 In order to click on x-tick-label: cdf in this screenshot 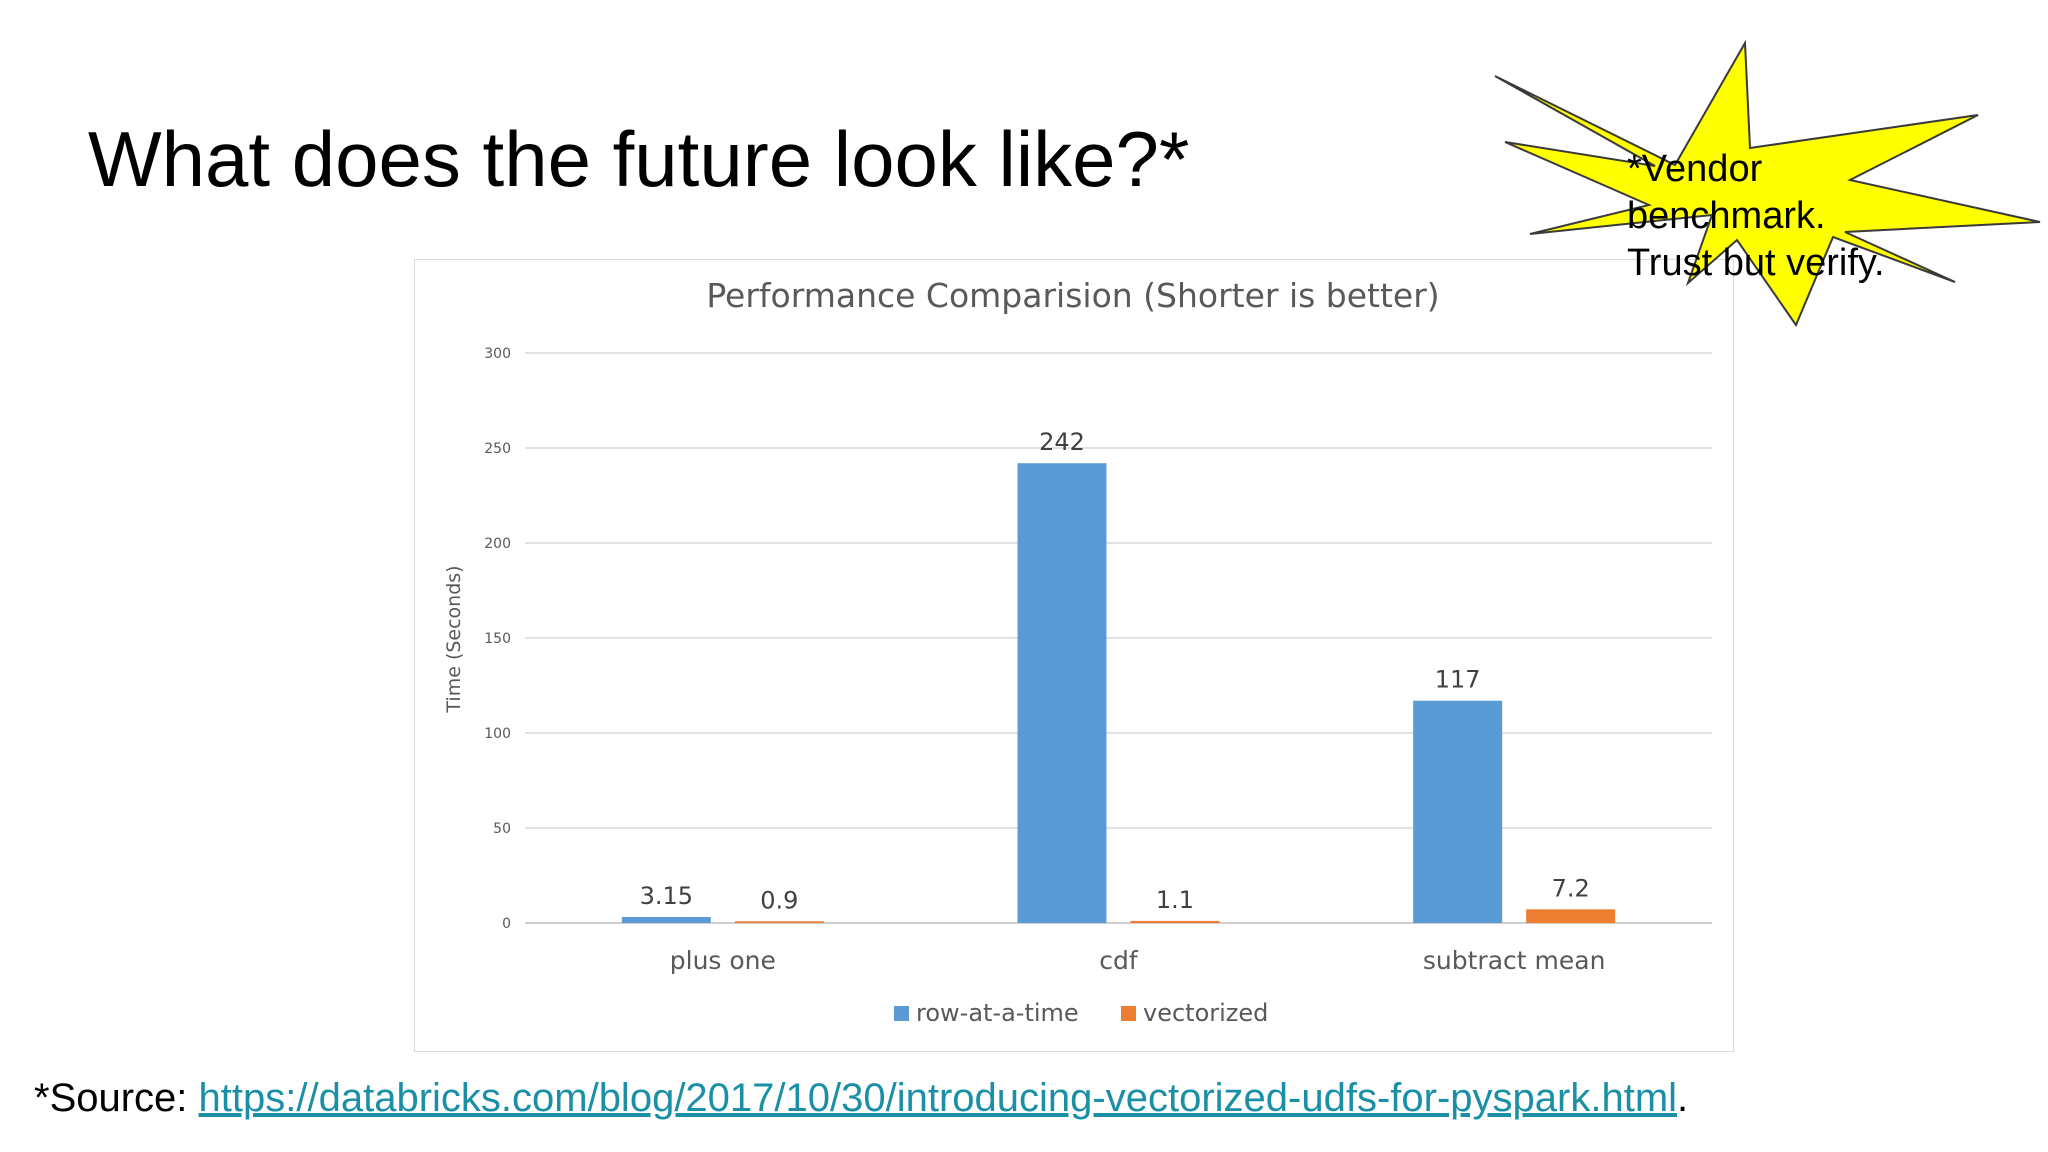, I will do `click(1119, 960)`.